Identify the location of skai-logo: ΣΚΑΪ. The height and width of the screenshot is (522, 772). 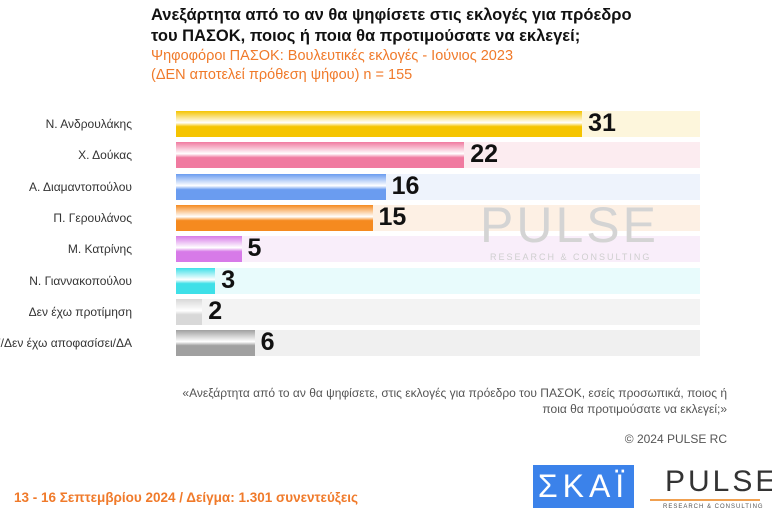
(583, 486).